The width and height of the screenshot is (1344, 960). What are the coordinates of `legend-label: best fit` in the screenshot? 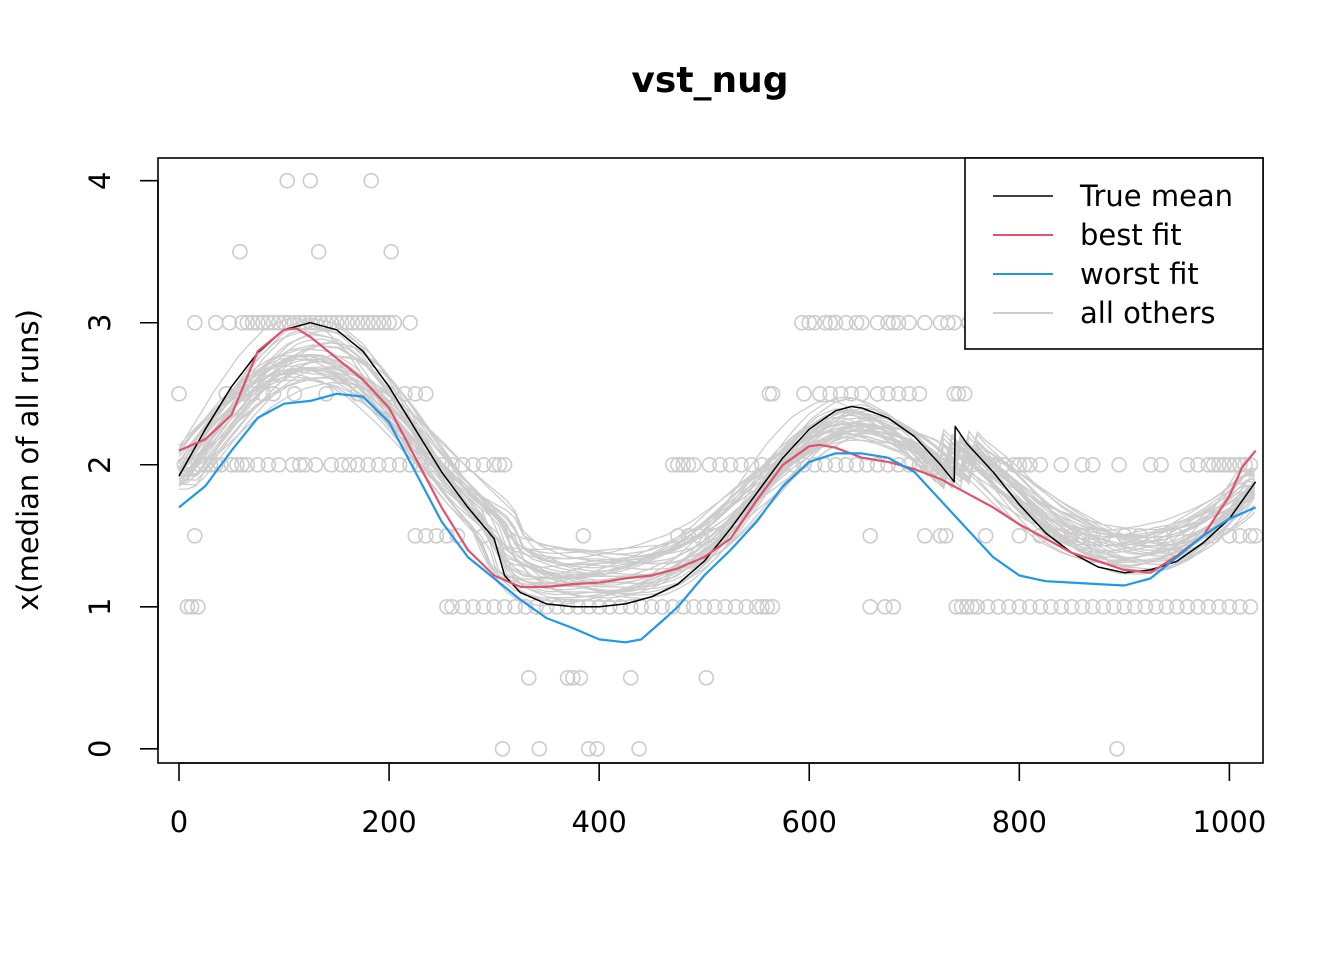 It's located at (1131, 235).